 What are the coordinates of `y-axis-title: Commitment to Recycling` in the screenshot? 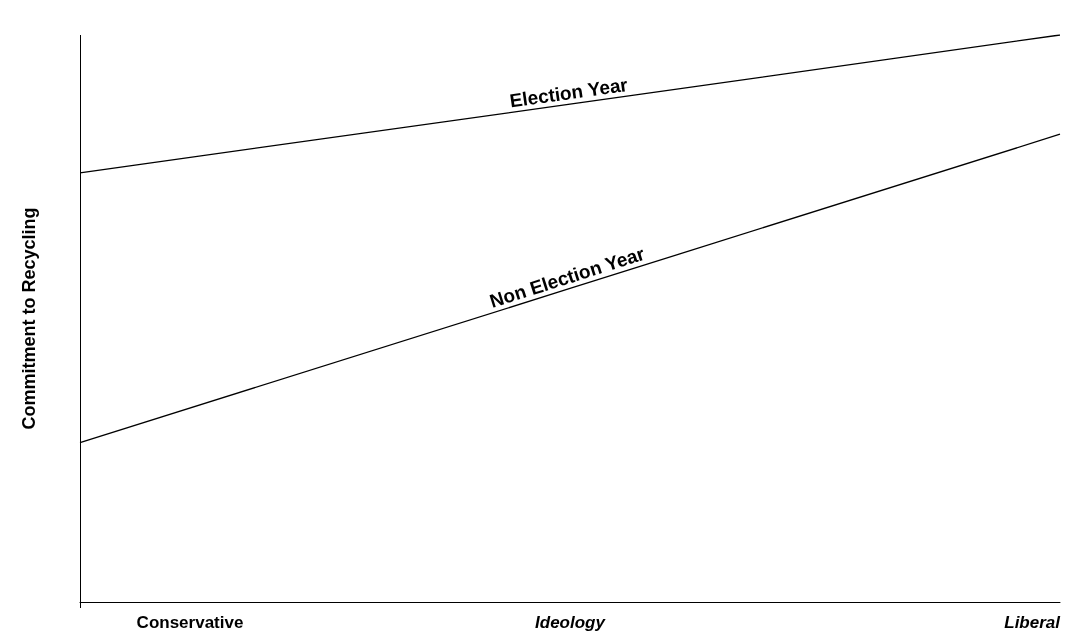 It's located at (29, 318).